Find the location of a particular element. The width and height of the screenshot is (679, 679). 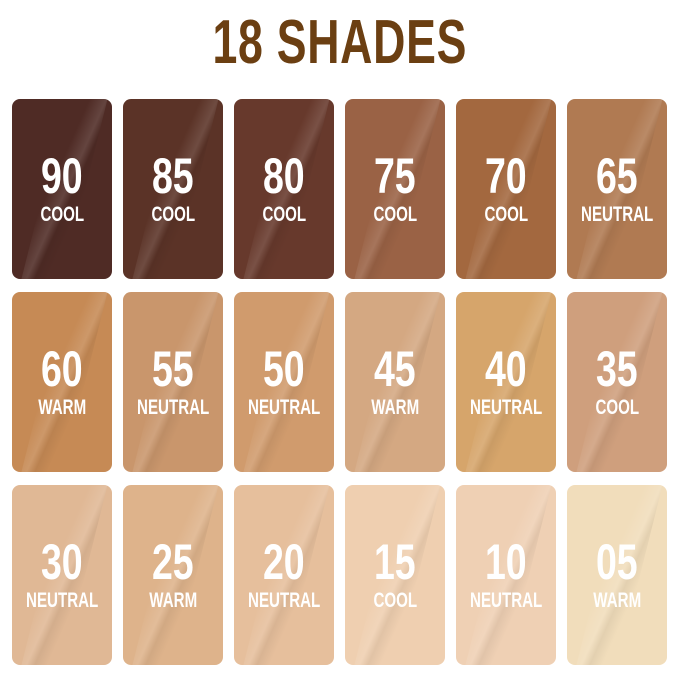

shade-swatch: 65 NEUTRAL is located at coordinates (617, 189).